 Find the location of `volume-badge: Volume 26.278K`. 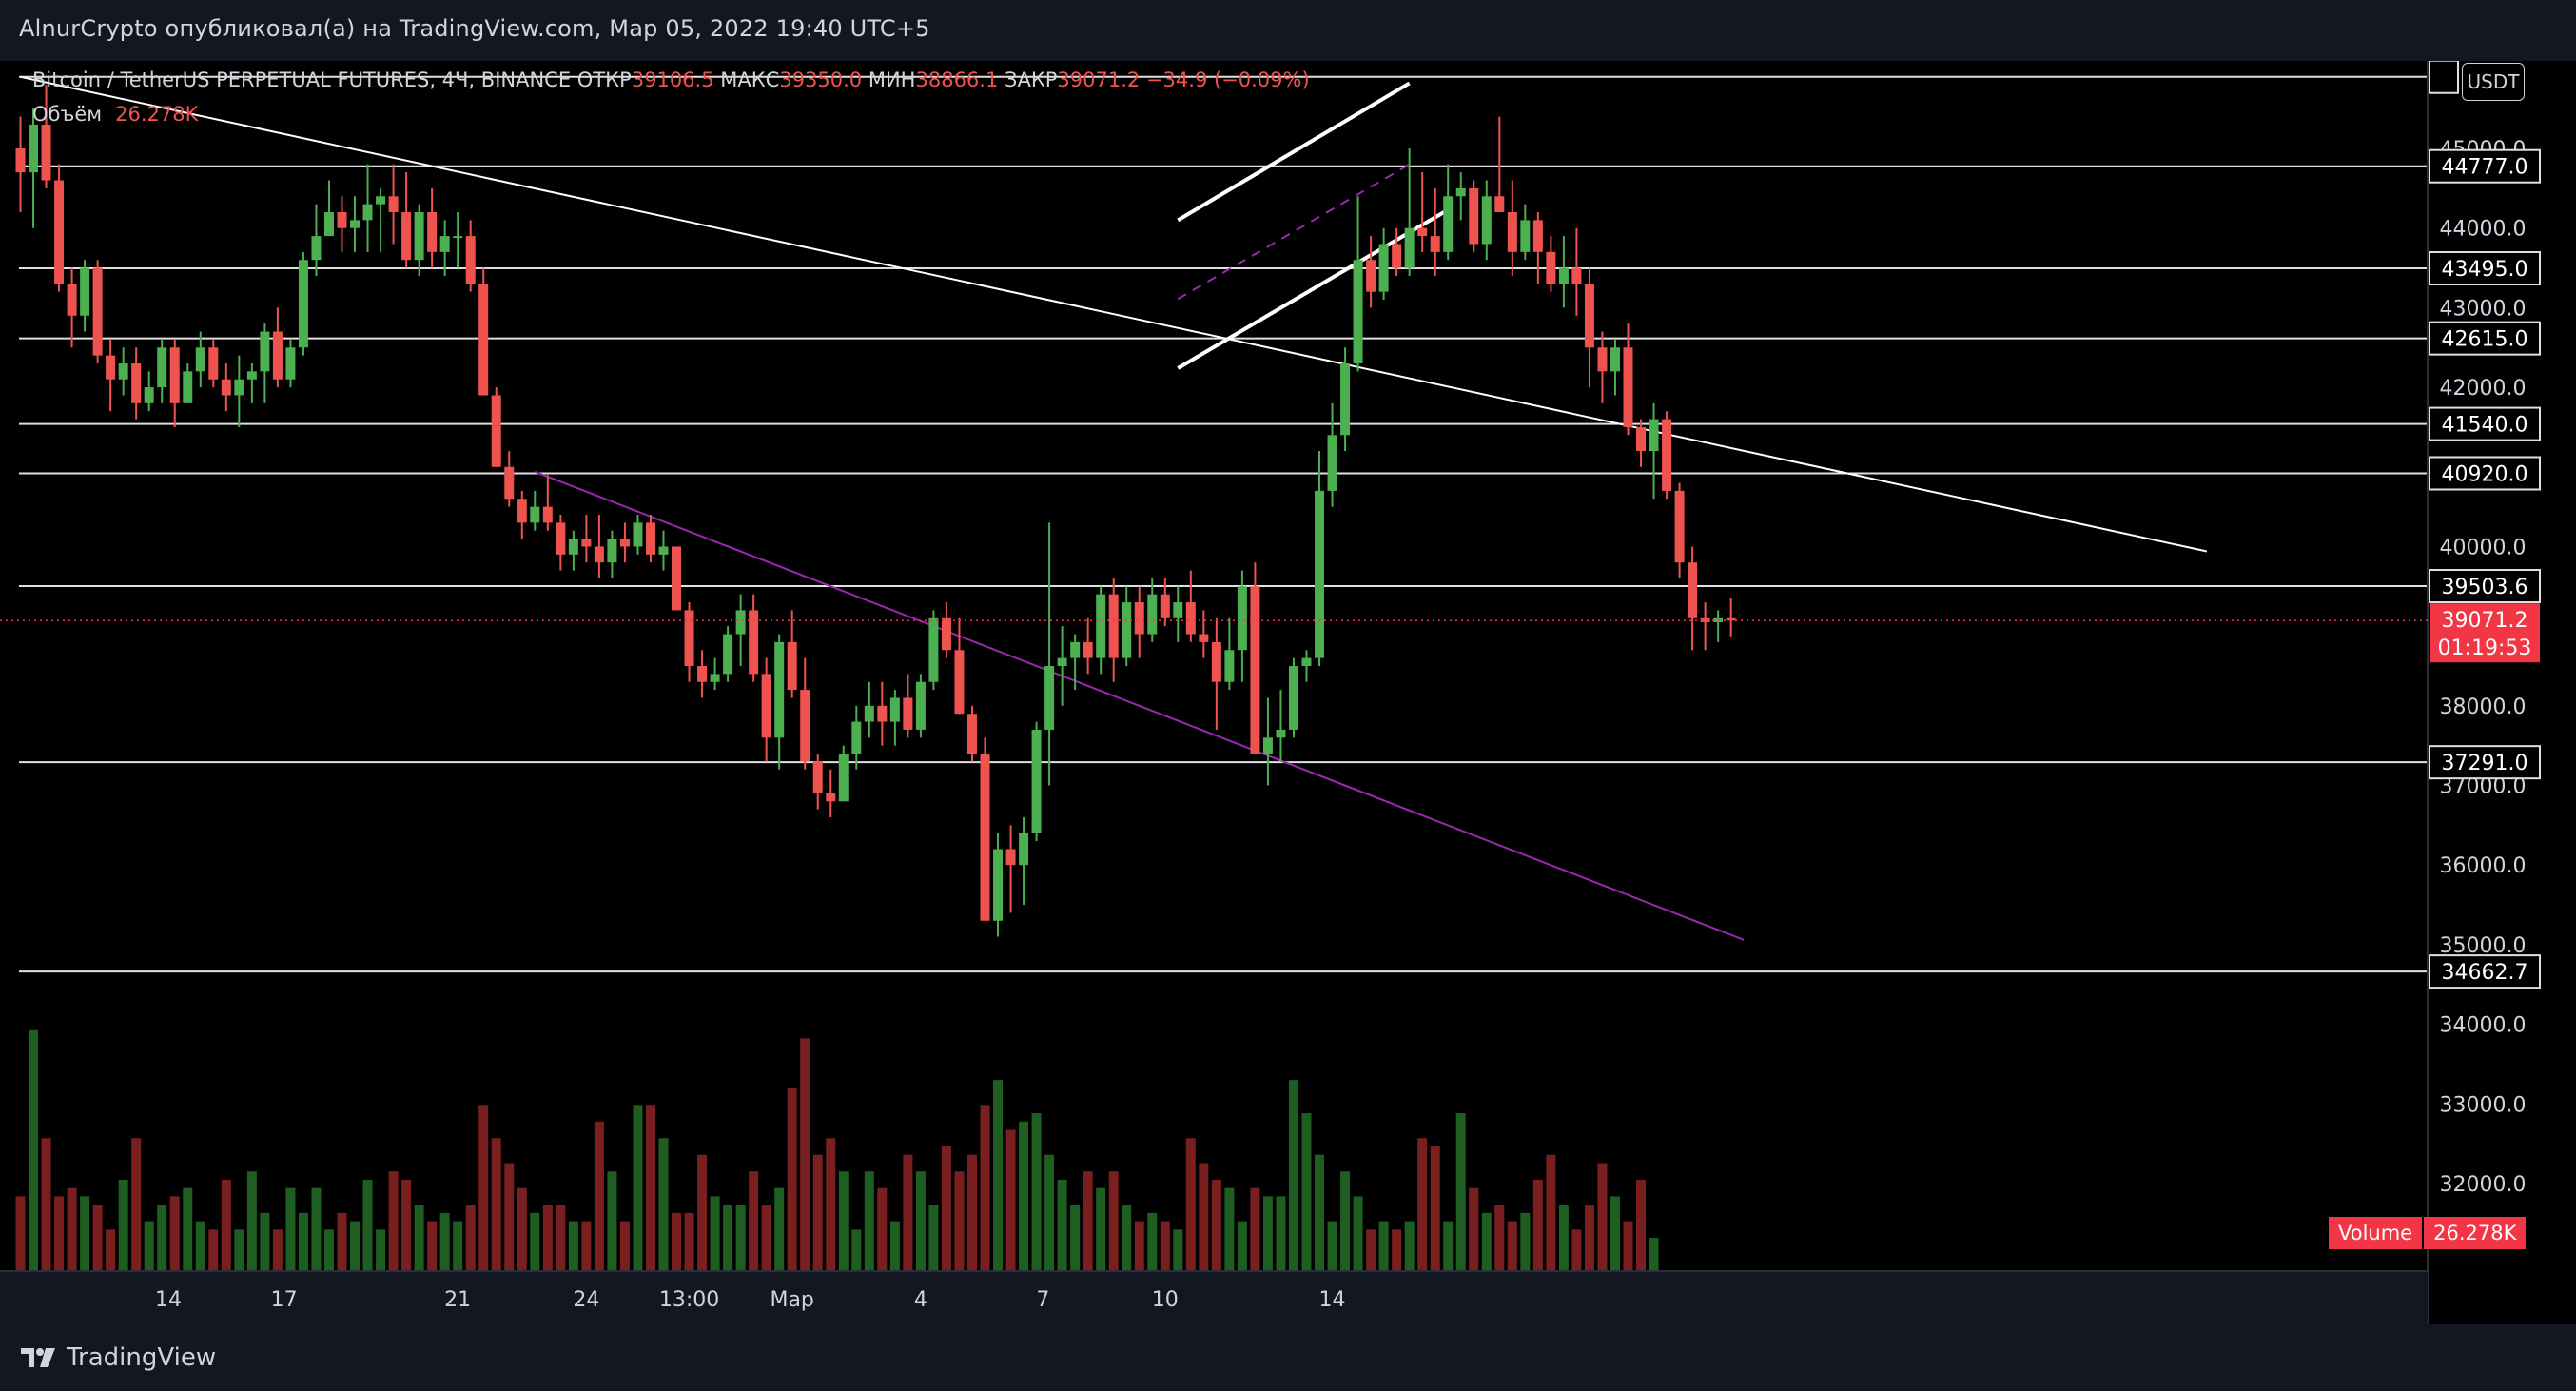

volume-badge: Volume 26.278K is located at coordinates (2428, 1233).